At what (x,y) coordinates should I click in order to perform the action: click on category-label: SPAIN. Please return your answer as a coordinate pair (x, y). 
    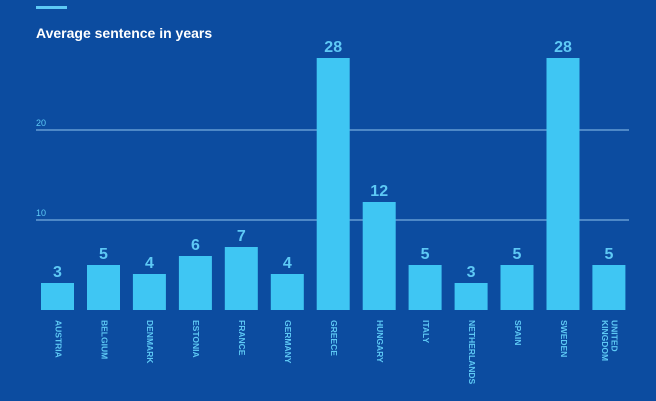
    Looking at the image, I should click on (518, 332).